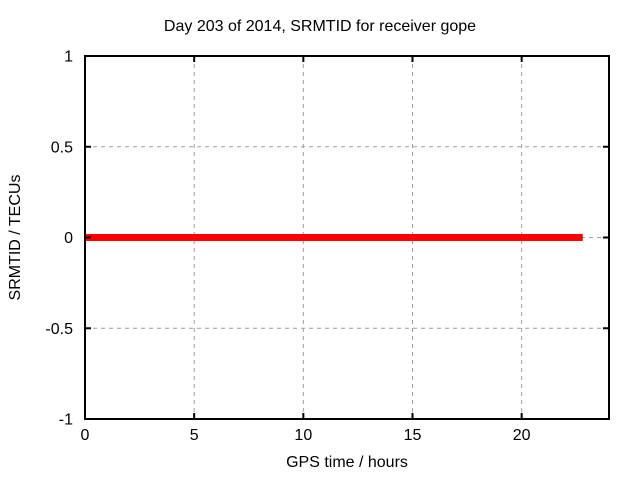  Describe the element at coordinates (66, 420) in the screenshot. I see `y-tick-label: -1` at that location.